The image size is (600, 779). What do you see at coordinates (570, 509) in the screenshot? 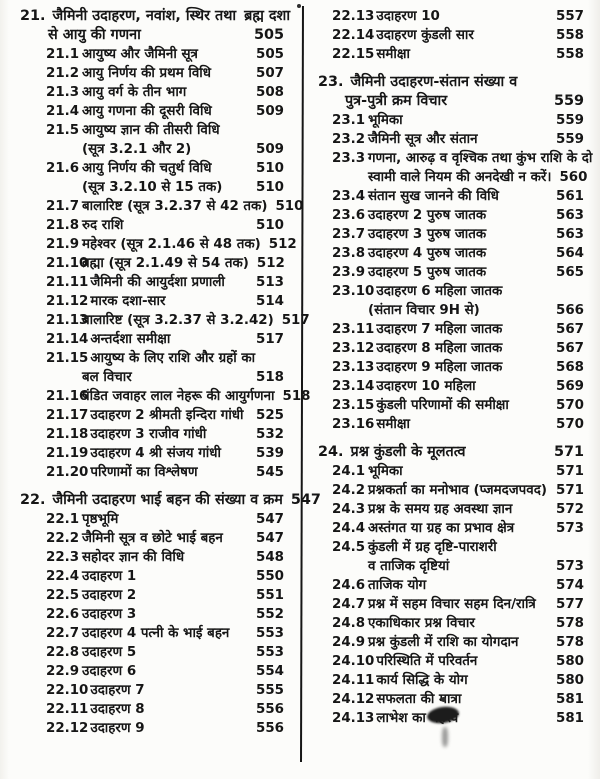
I see `page-number: 572` at bounding box center [570, 509].